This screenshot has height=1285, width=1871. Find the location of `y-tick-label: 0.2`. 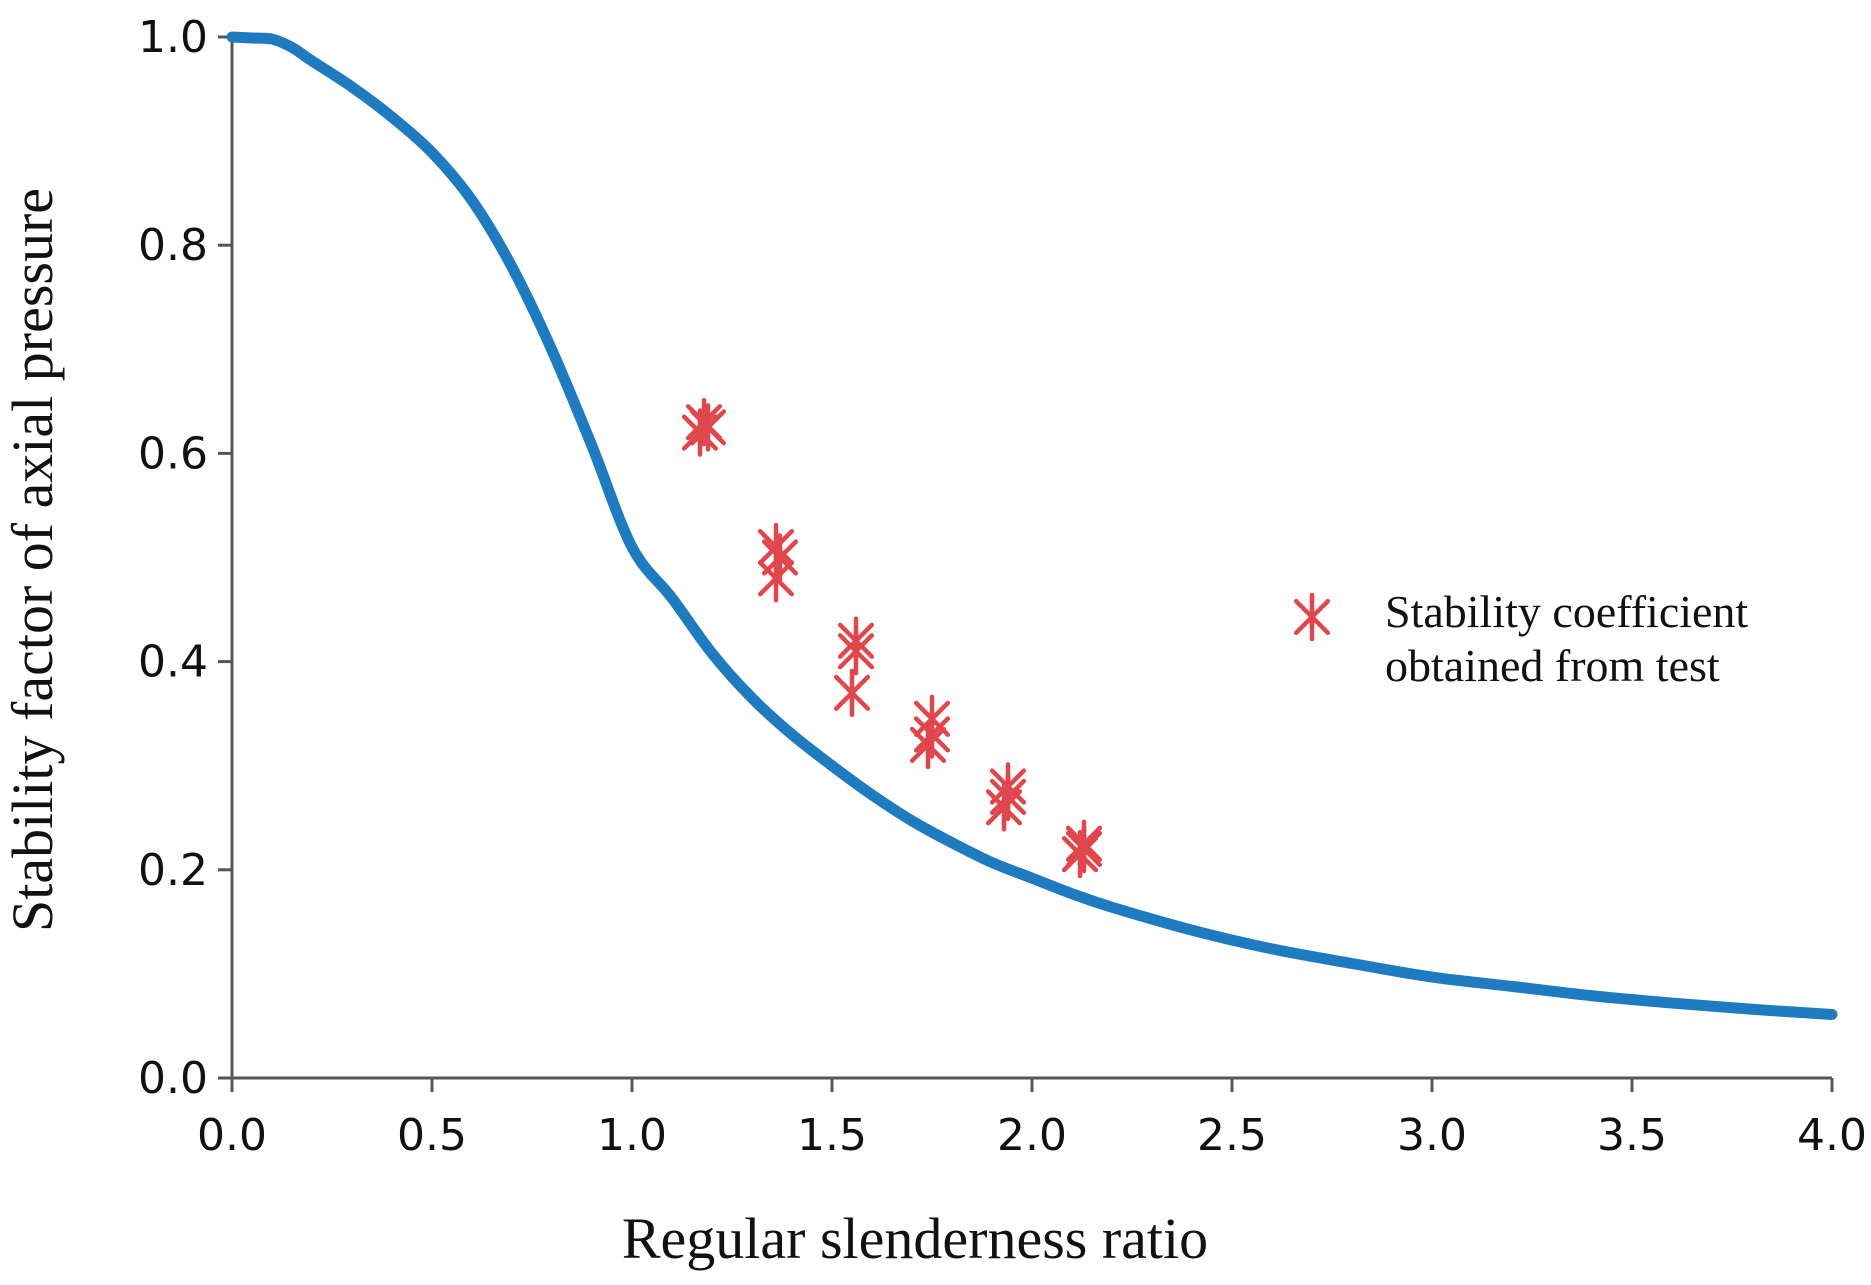

y-tick-label: 0.2 is located at coordinates (173, 870).